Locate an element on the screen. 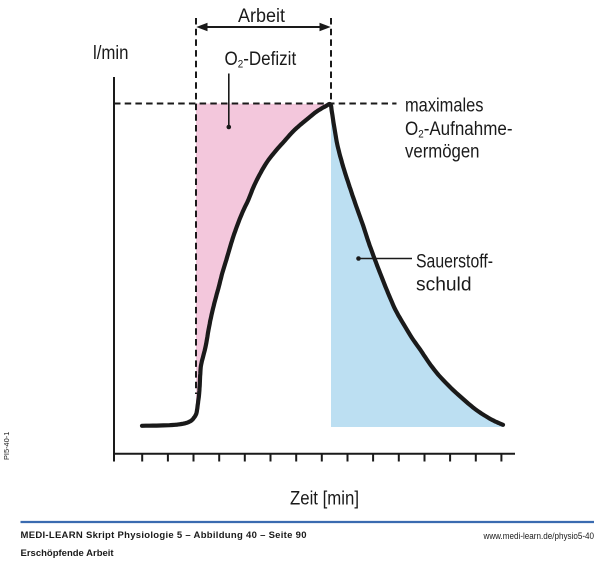 The width and height of the screenshot is (600, 561). svg-text: www.medi-learn.de/physio5-40 is located at coordinates (538, 536).